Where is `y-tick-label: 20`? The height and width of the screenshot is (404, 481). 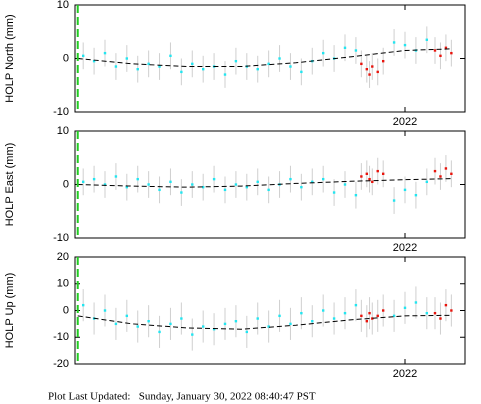
y-tick-label: 20 is located at coordinates (63, 257).